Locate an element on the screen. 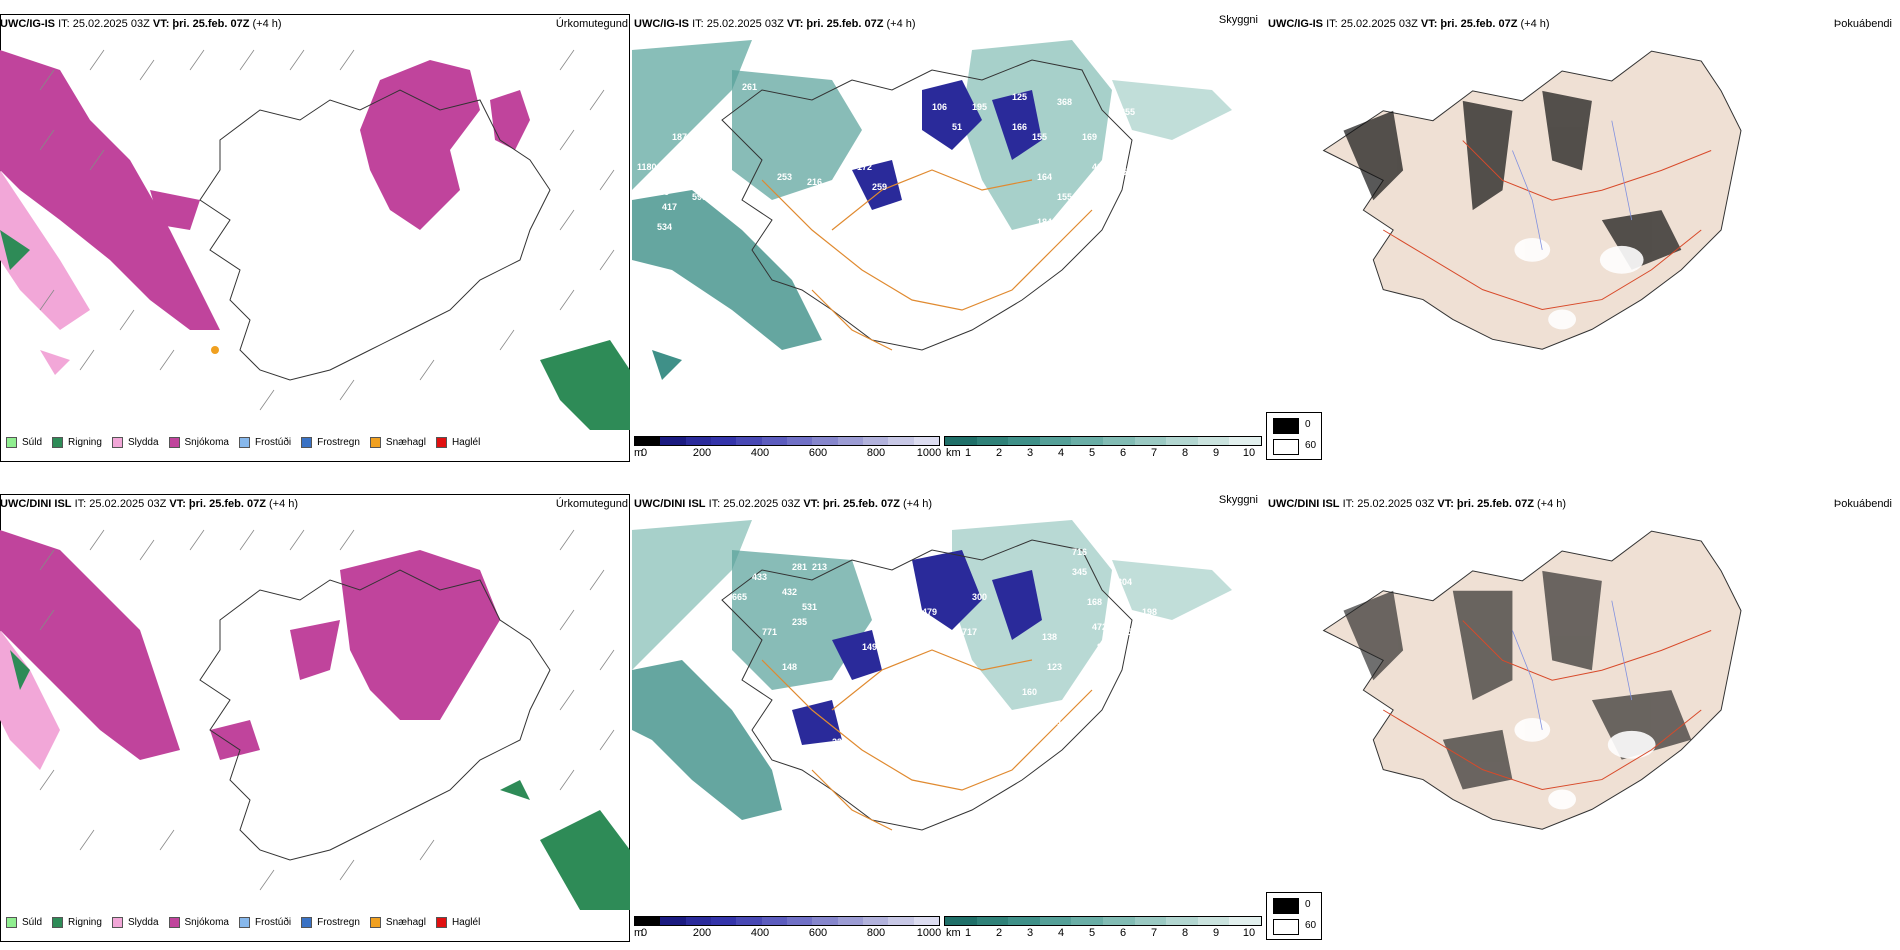 Image resolution: width=1900 pixels, height=950 pixels. visibility-ticks: 1 2 3 4 5 6 7 8 9 10 is located at coordinates (1111, 454).